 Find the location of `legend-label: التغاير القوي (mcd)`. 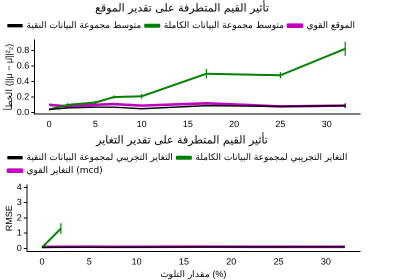

legend-label: التغاير القوي (mcd) is located at coordinates (64, 171).